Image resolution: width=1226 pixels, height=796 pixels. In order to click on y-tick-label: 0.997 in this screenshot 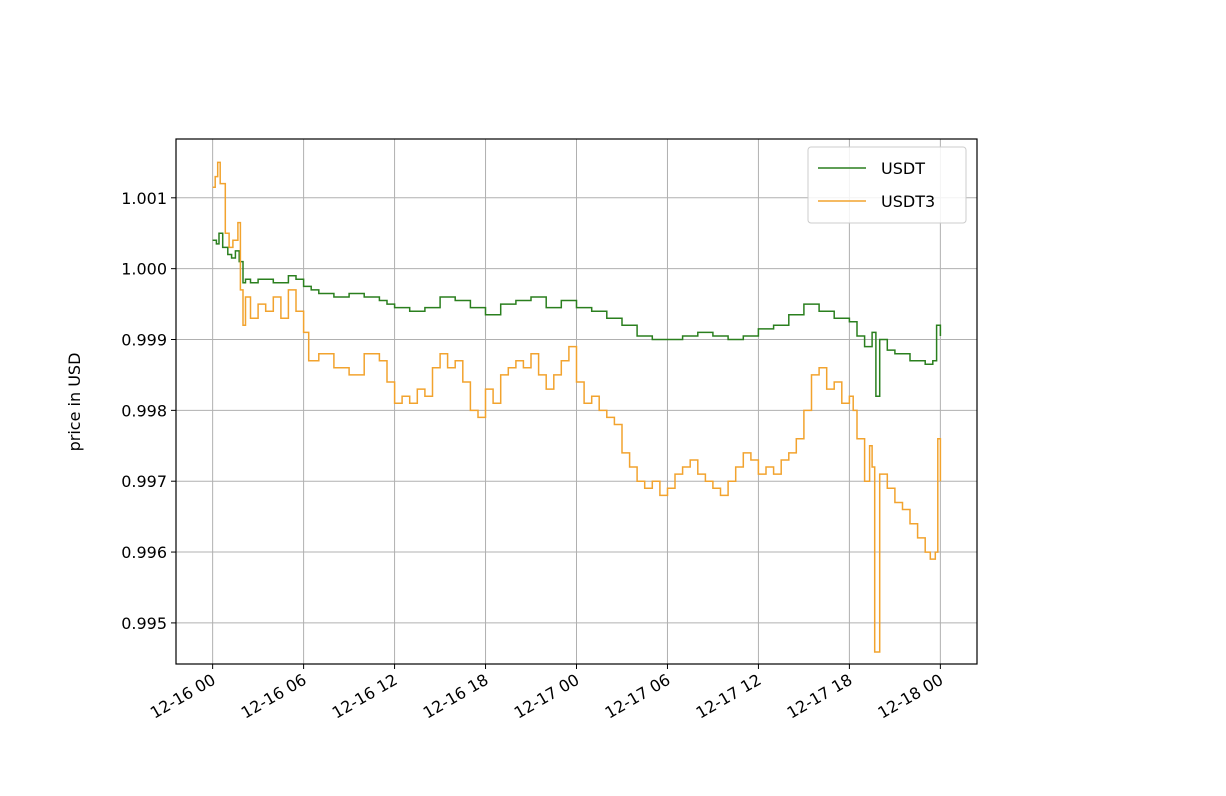, I will do `click(144, 481)`.